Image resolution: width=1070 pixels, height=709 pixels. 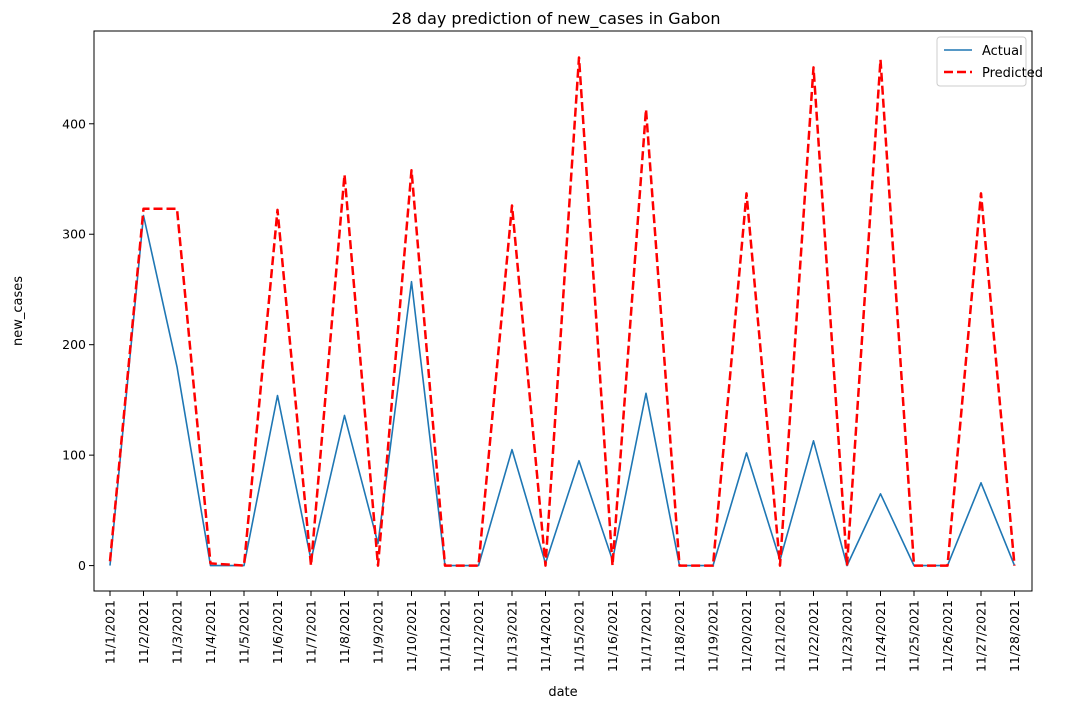 I want to click on x-tick-label: 11/27/2021, so click(x=981, y=636).